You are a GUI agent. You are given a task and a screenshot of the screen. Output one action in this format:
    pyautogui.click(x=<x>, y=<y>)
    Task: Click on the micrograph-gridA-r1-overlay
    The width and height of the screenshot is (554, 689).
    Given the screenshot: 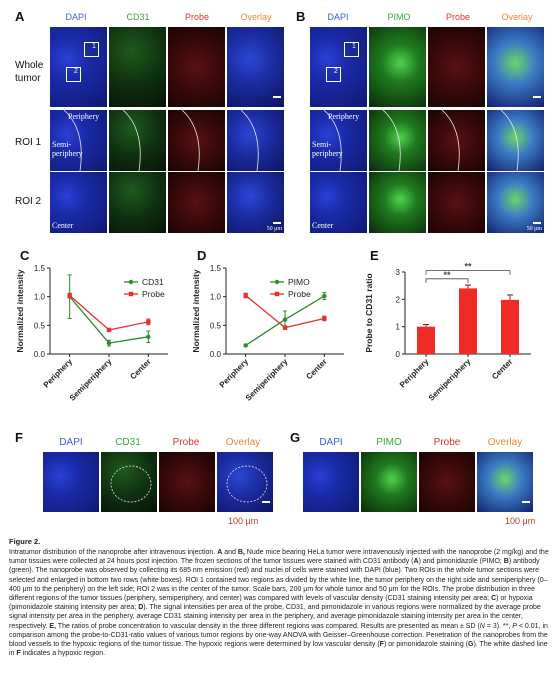 What is the action you would take?
    pyautogui.click(x=255, y=140)
    